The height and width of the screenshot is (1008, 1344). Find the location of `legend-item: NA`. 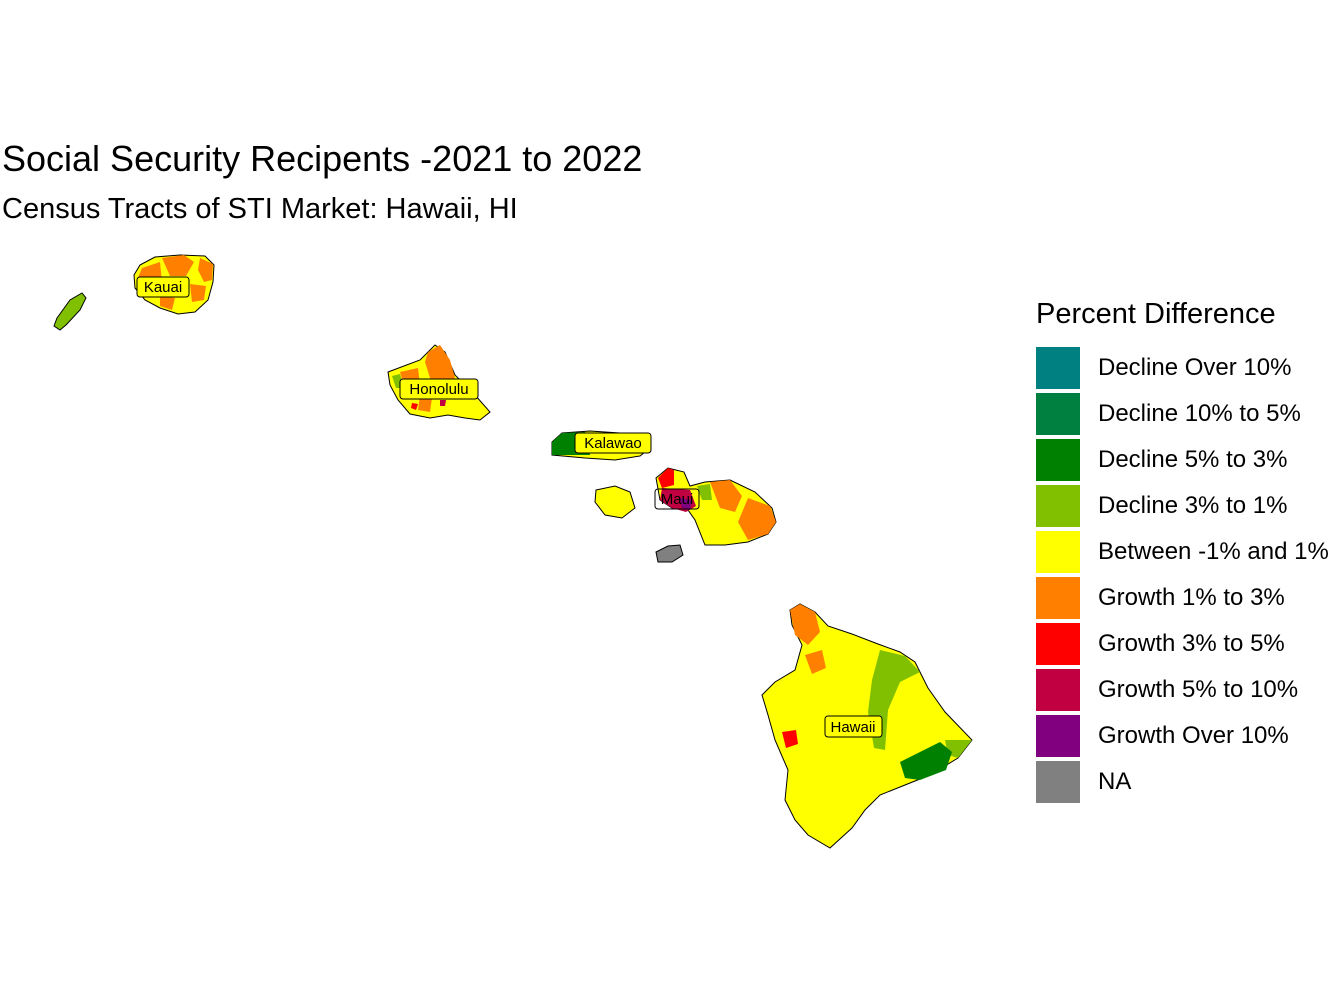

legend-item: NA is located at coordinates (1182, 782).